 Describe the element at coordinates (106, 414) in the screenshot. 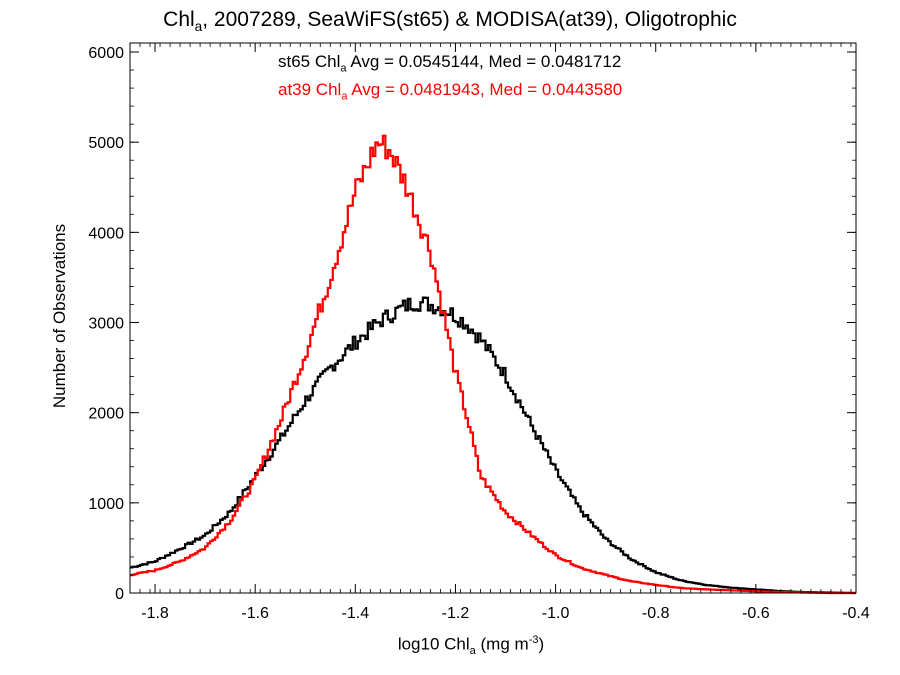

I see `y-tick-label: 2000` at that location.